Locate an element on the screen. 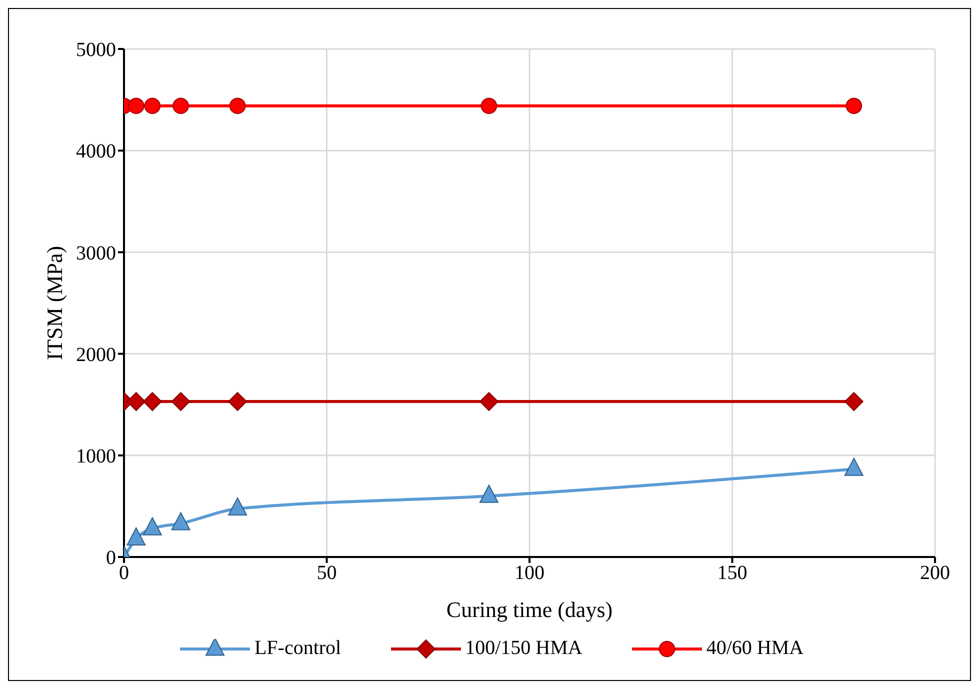 This screenshot has height=689, width=979. x-tick-label: 50 is located at coordinates (326, 573).